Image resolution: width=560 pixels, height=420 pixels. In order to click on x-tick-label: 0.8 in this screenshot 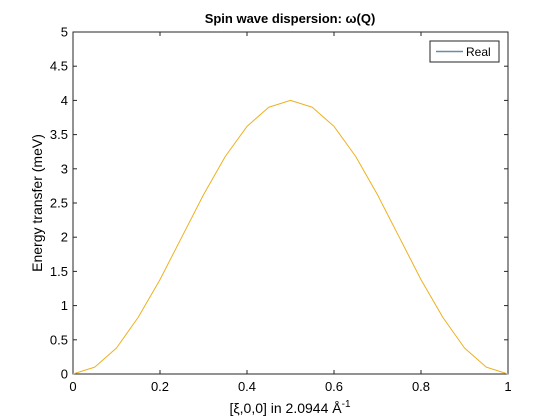, I will do `click(421, 386)`.